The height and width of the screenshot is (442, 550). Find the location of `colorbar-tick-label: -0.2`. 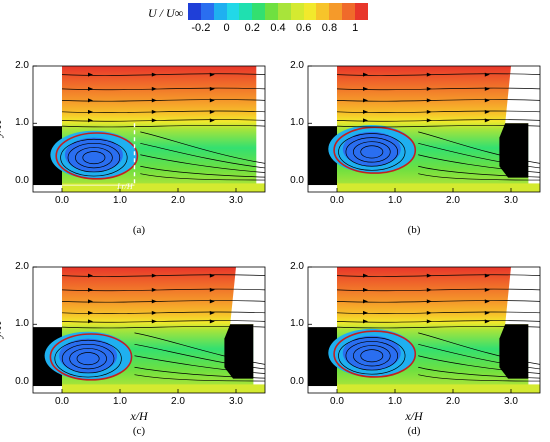

colorbar-tick-label: -0.2 is located at coordinates (201, 28).